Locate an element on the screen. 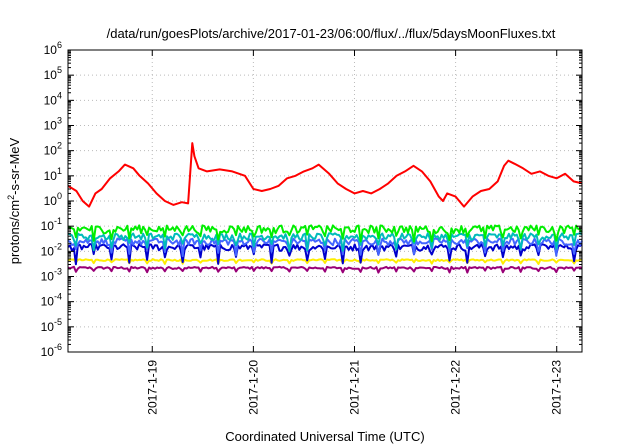 This screenshot has height=448, width=640. x-tick-label: 2017-1-20 is located at coordinates (253, 387).